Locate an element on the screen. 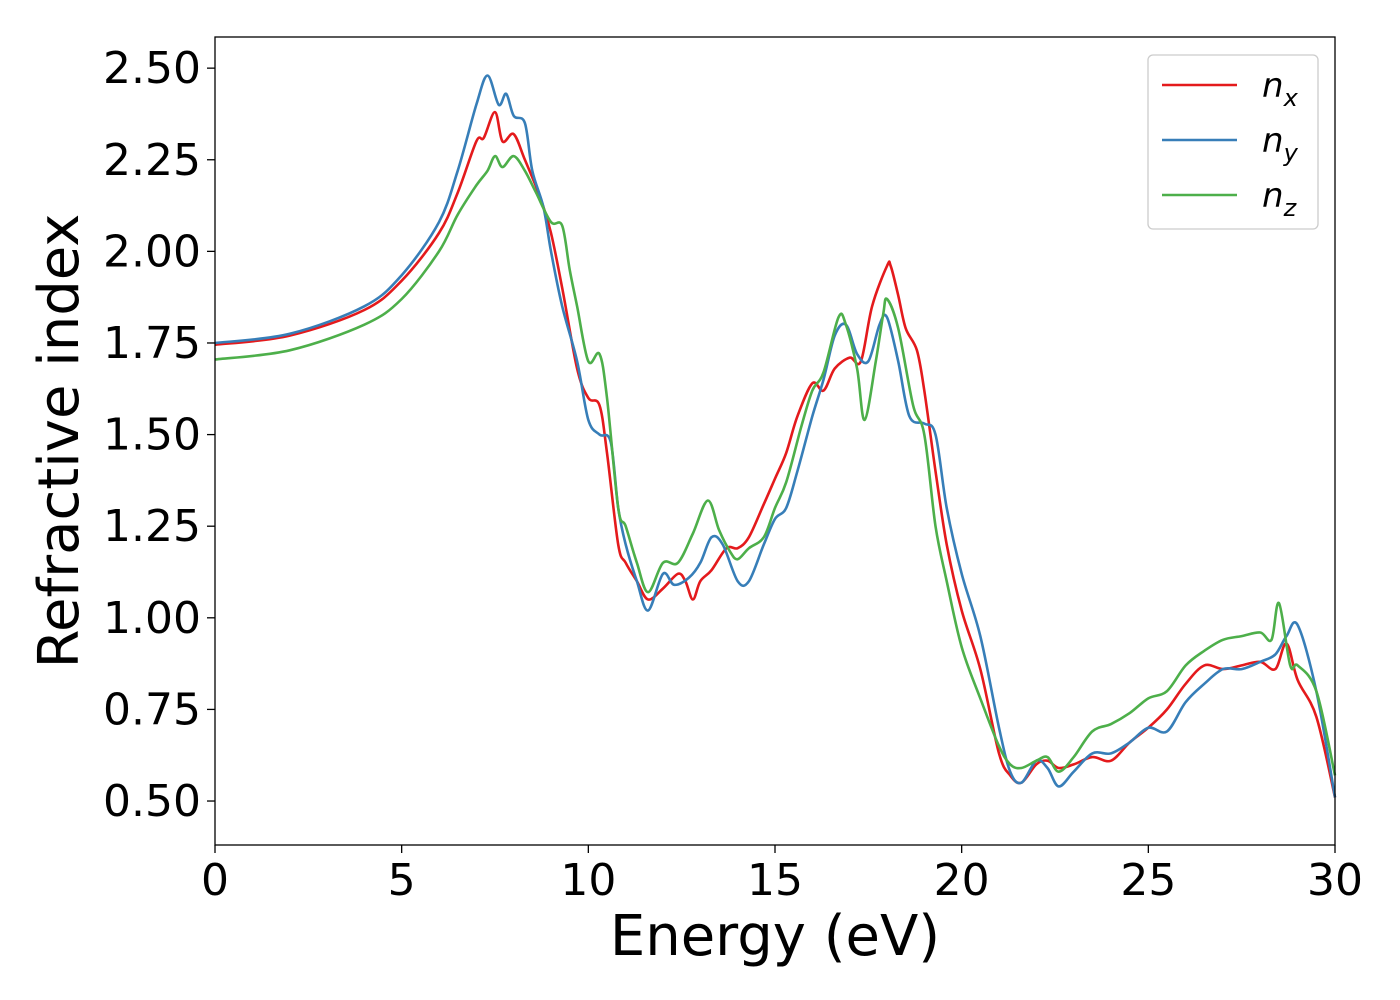 The height and width of the screenshot is (1000, 1400). legend-box is located at coordinates (1233, 142).